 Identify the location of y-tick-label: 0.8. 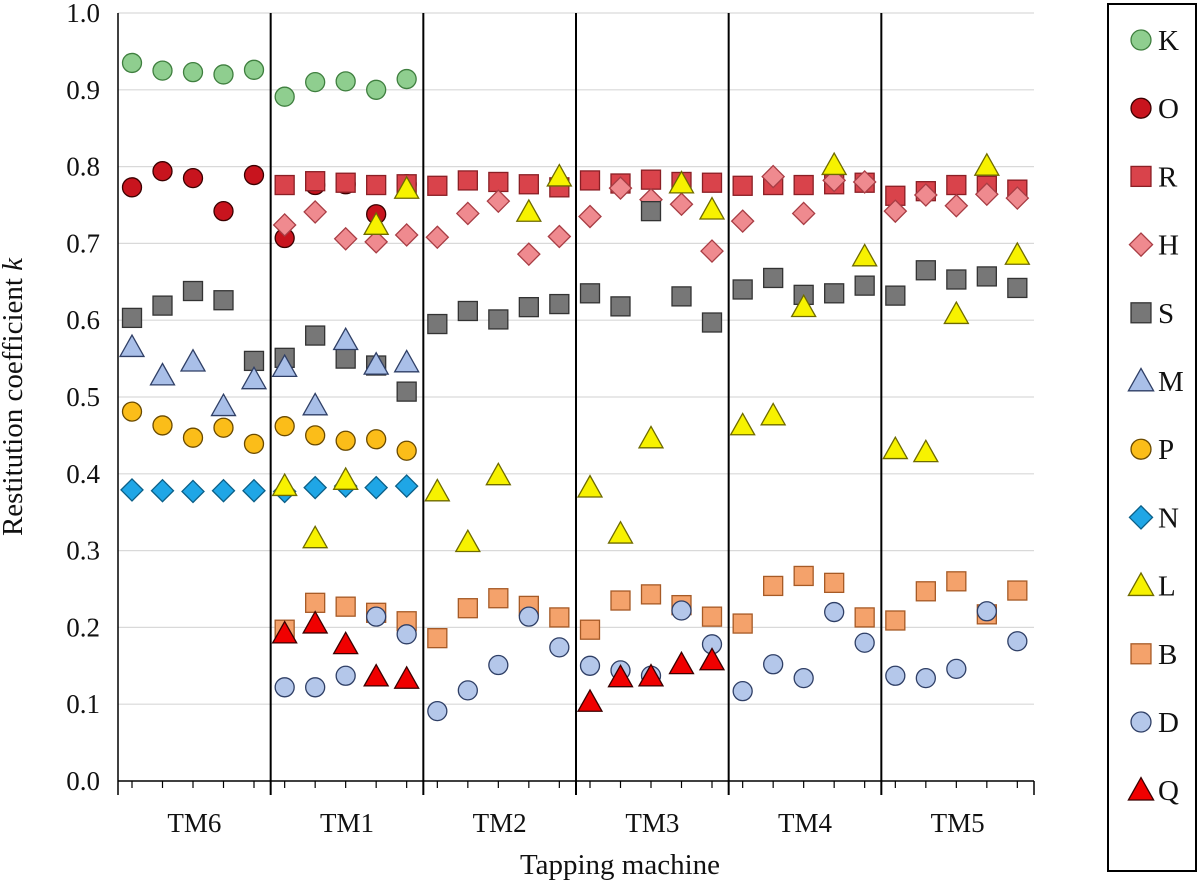
(83, 167).